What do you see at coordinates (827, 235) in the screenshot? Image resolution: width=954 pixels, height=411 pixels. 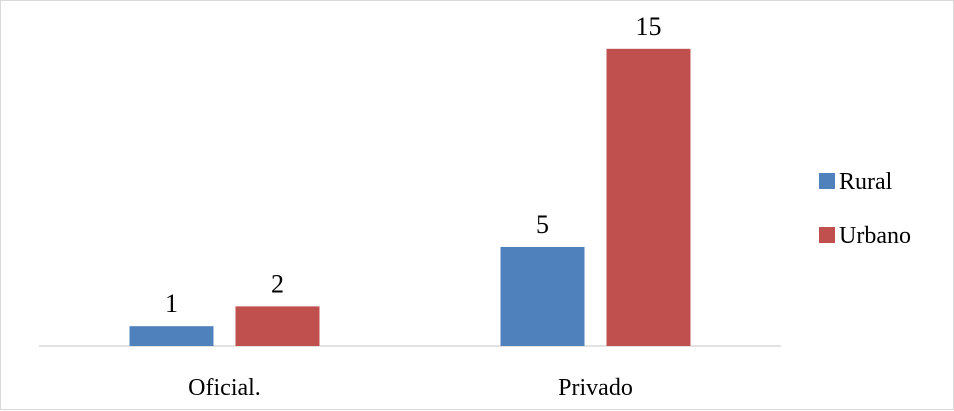 I see `legend-swatch-urbano` at bounding box center [827, 235].